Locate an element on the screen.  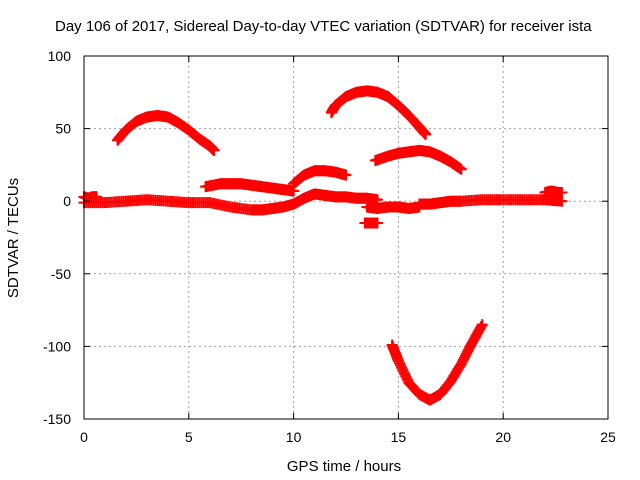
series-arc-low-d is located at coordinates (393, 207).